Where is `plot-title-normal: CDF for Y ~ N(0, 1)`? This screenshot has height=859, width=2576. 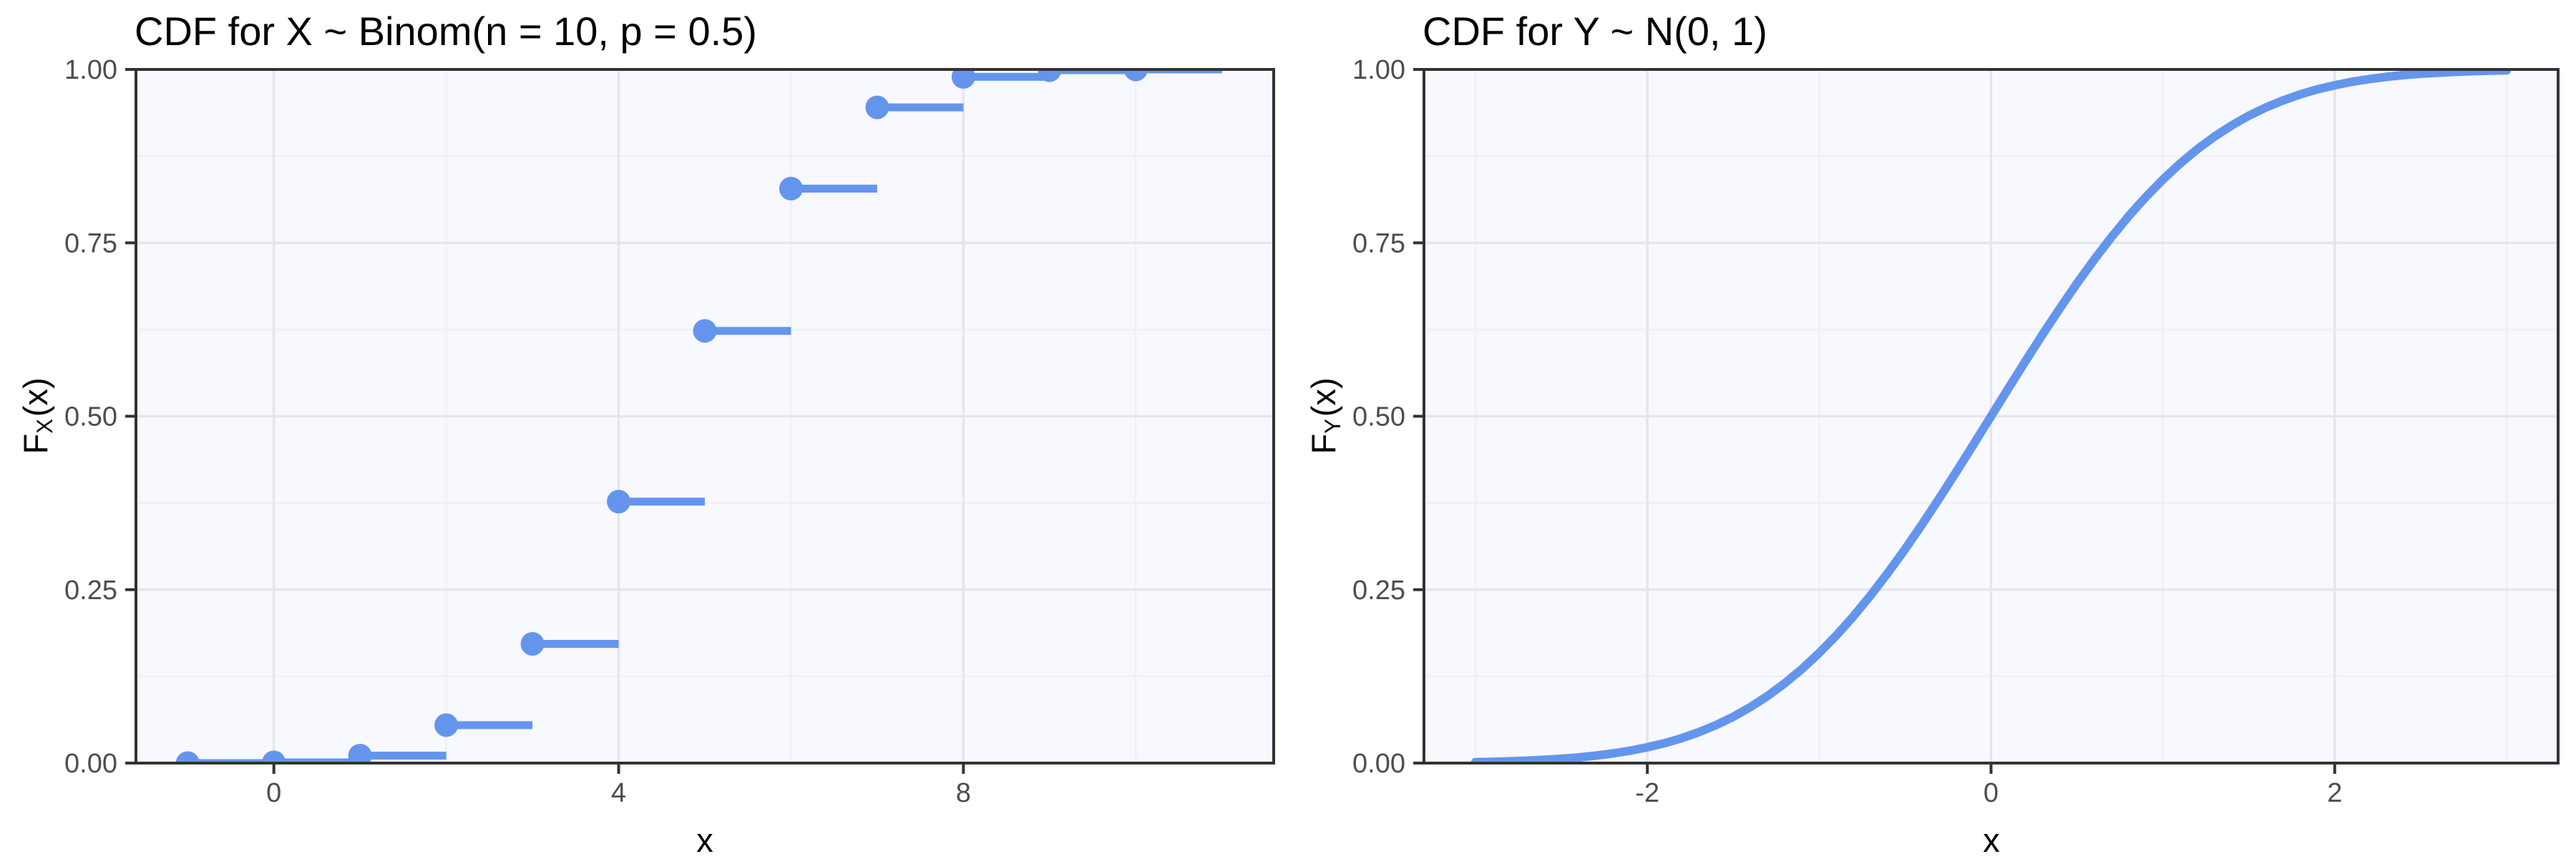 plot-title-normal: CDF for Y ~ N(0, 1) is located at coordinates (1595, 31).